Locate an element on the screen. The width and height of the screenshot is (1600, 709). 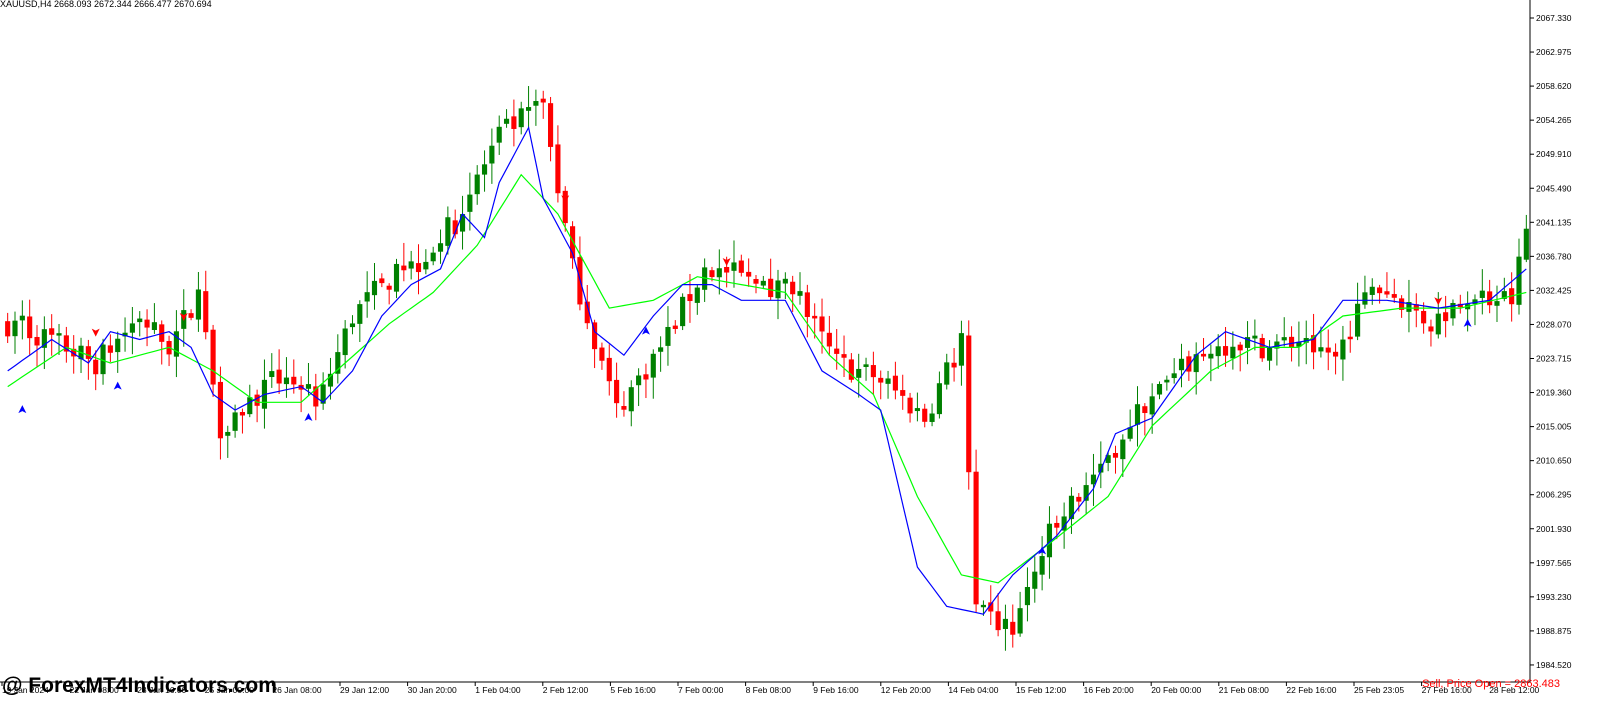
trade-status-text: Sell, Price Open = 2863.483 is located at coordinates (1491, 684).